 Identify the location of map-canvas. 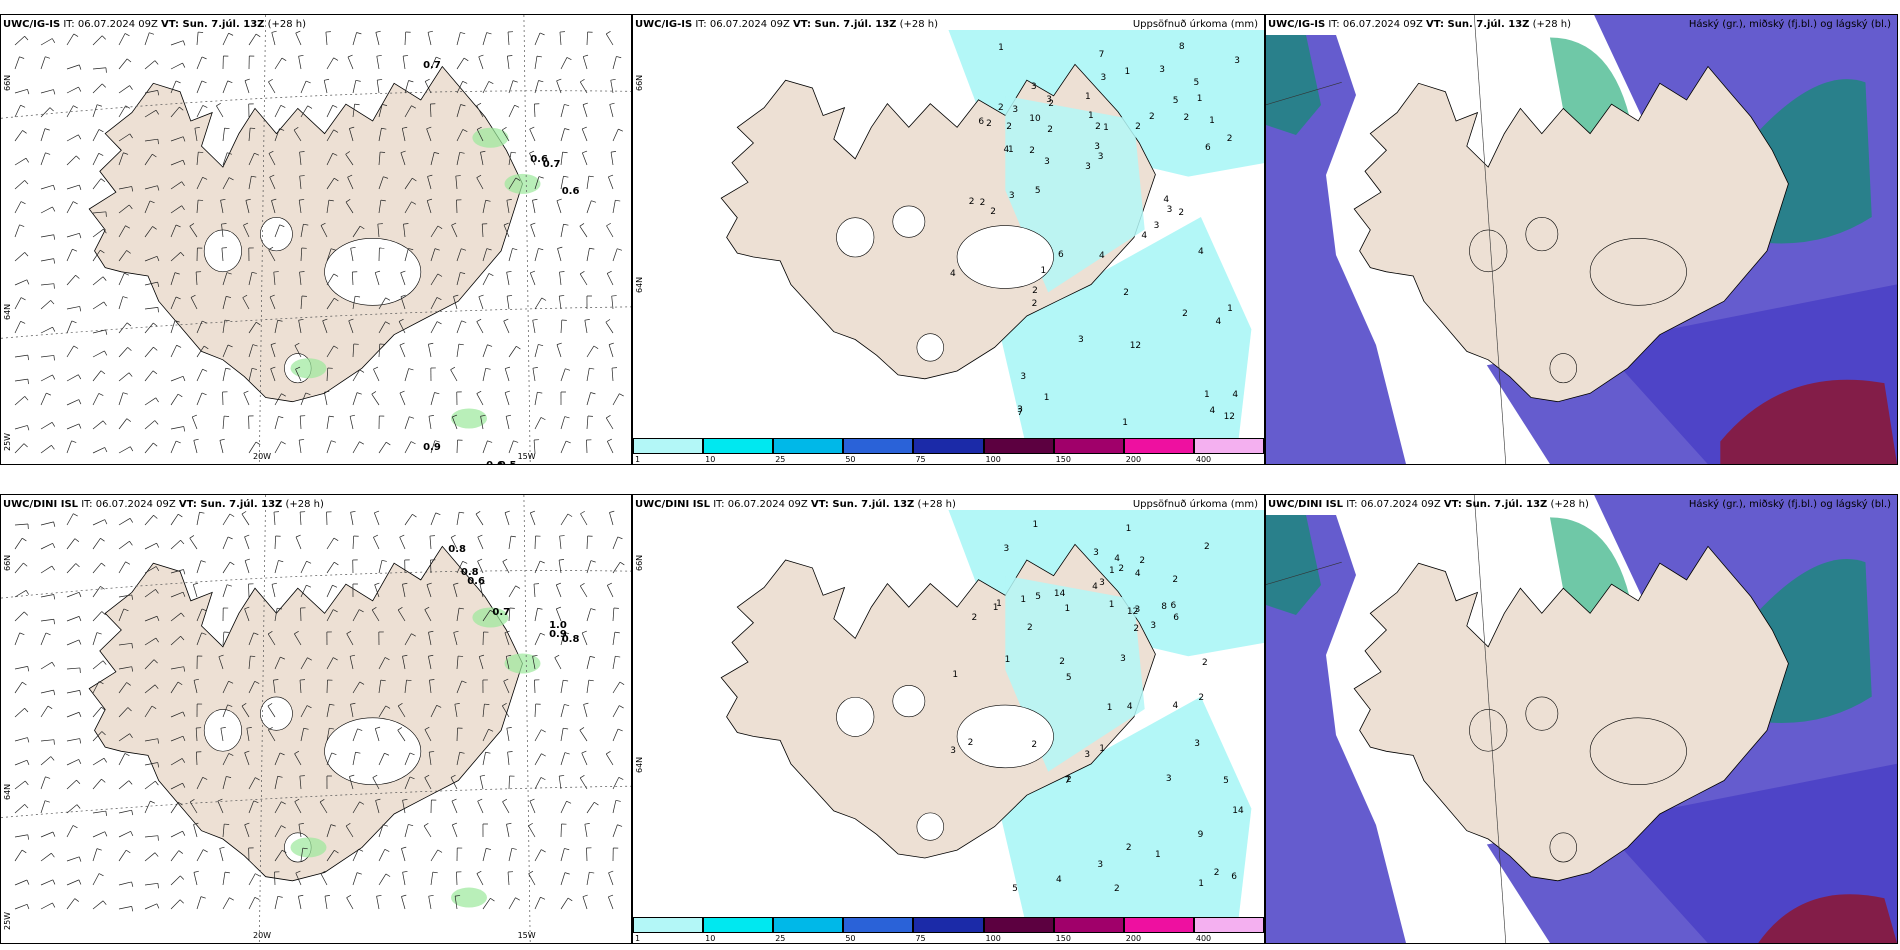
(992, 713).